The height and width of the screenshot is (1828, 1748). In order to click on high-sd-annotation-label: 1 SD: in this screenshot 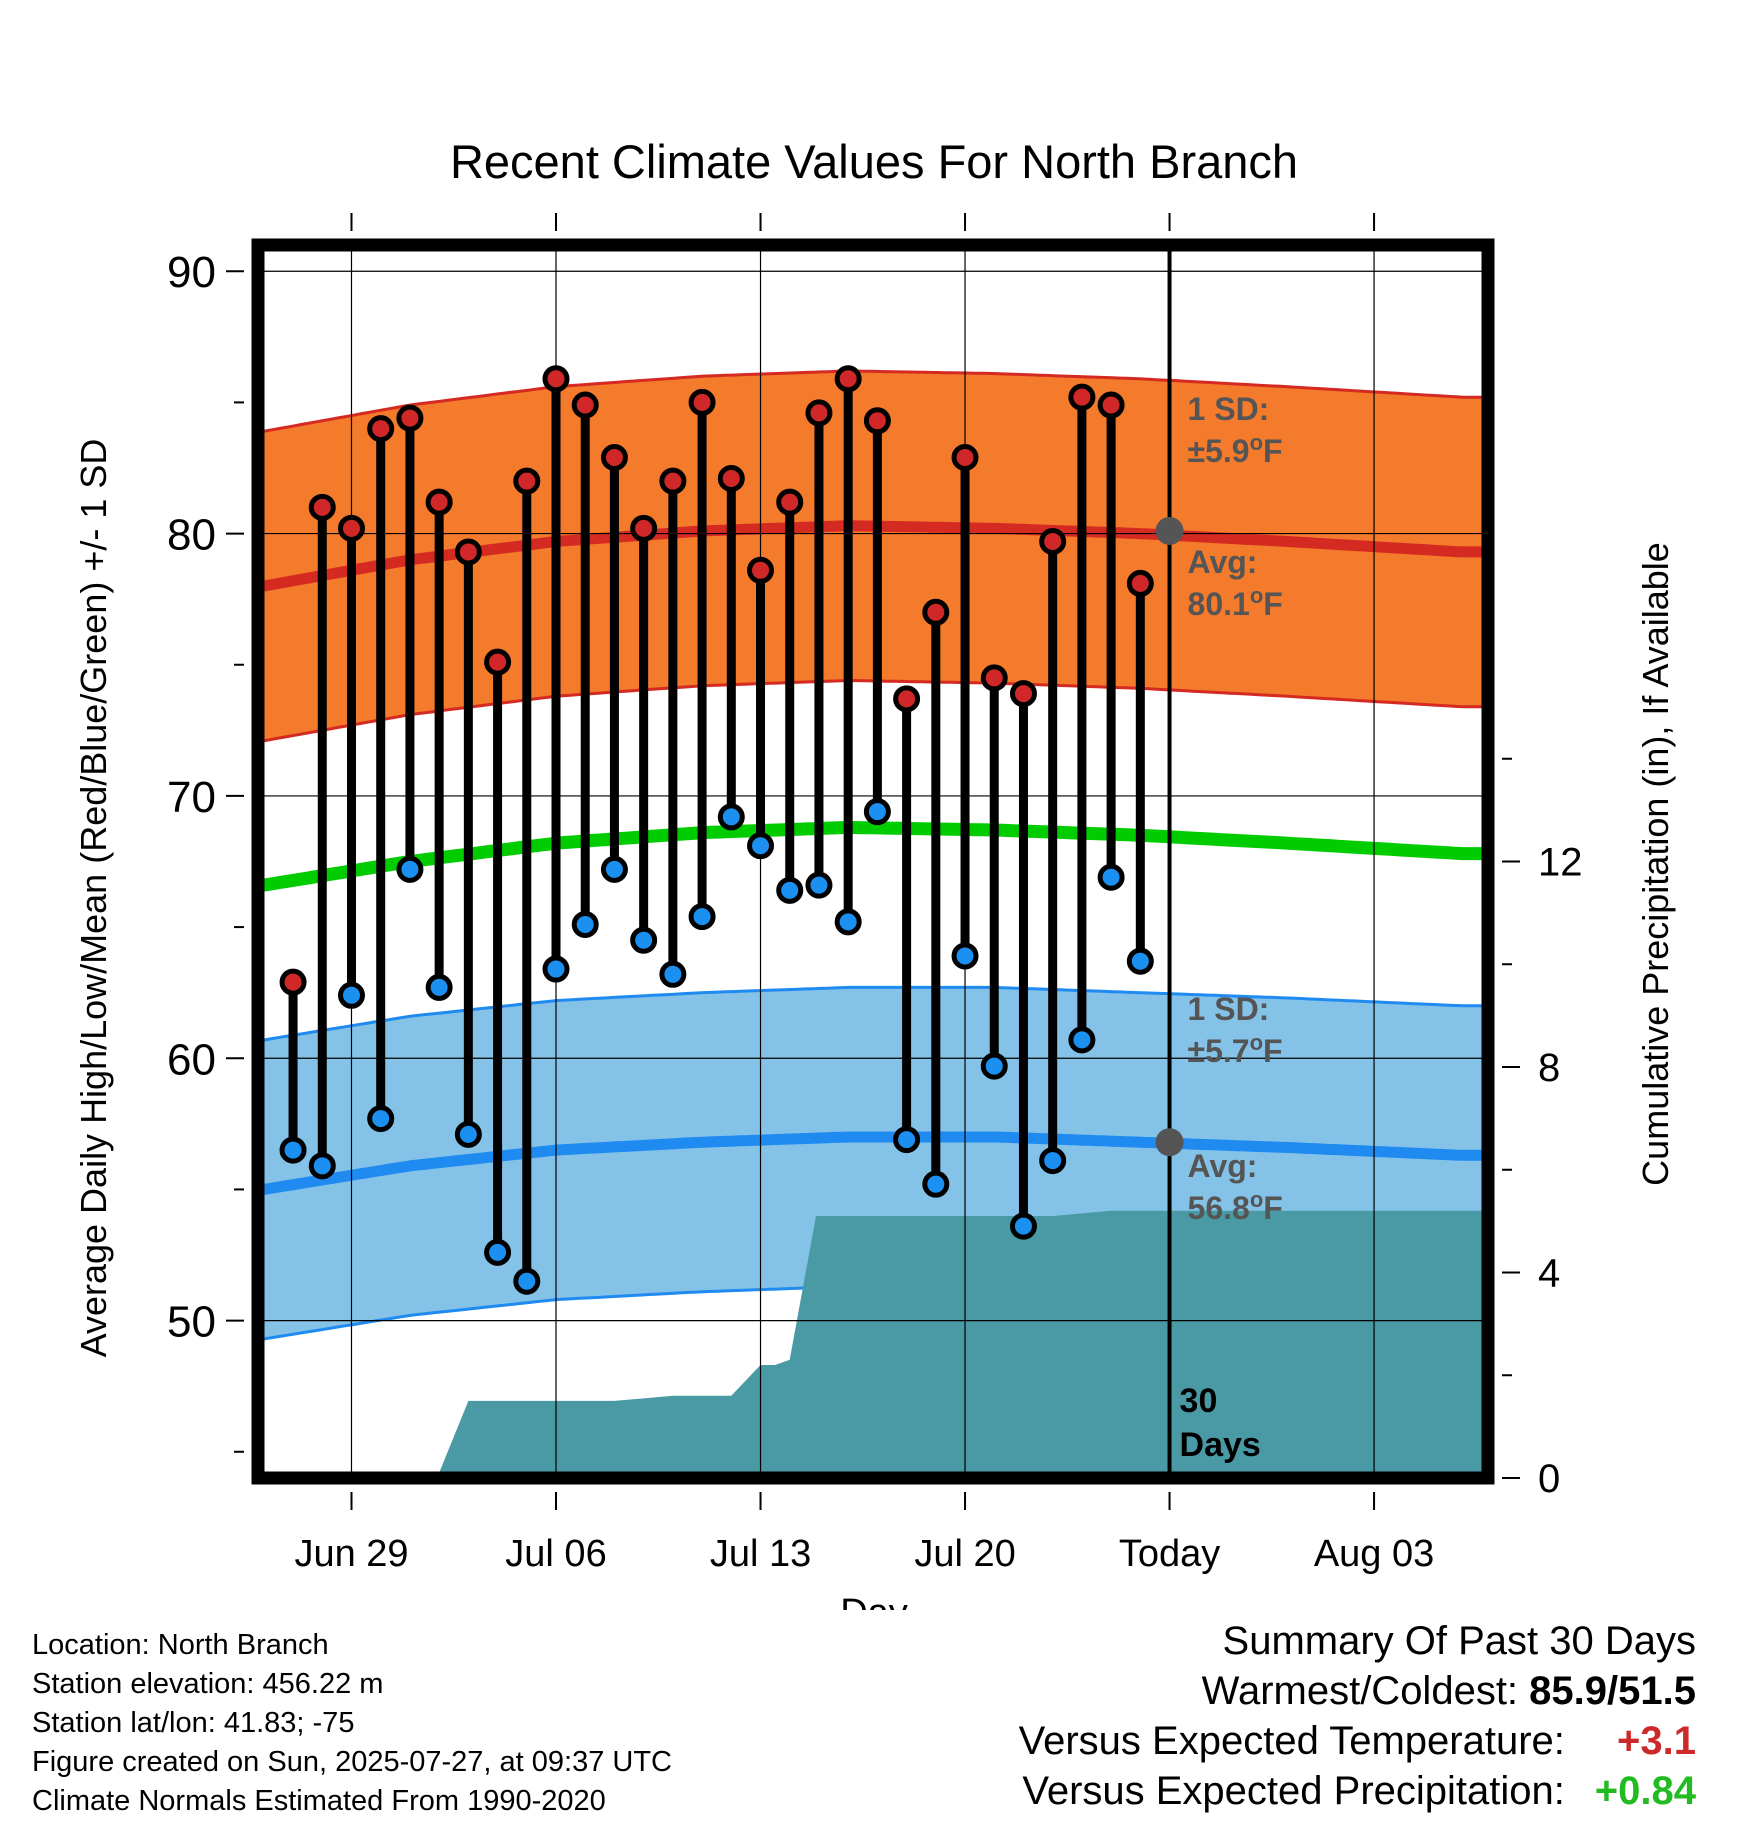, I will do `click(1229, 409)`.